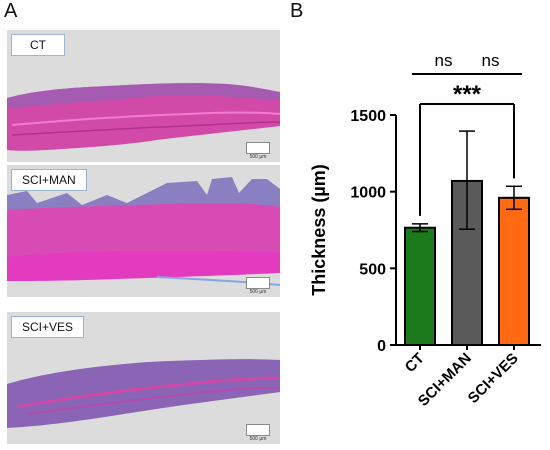  Describe the element at coordinates (258, 157) in the screenshot. I see `scale-text-ct: 500 µm` at that location.